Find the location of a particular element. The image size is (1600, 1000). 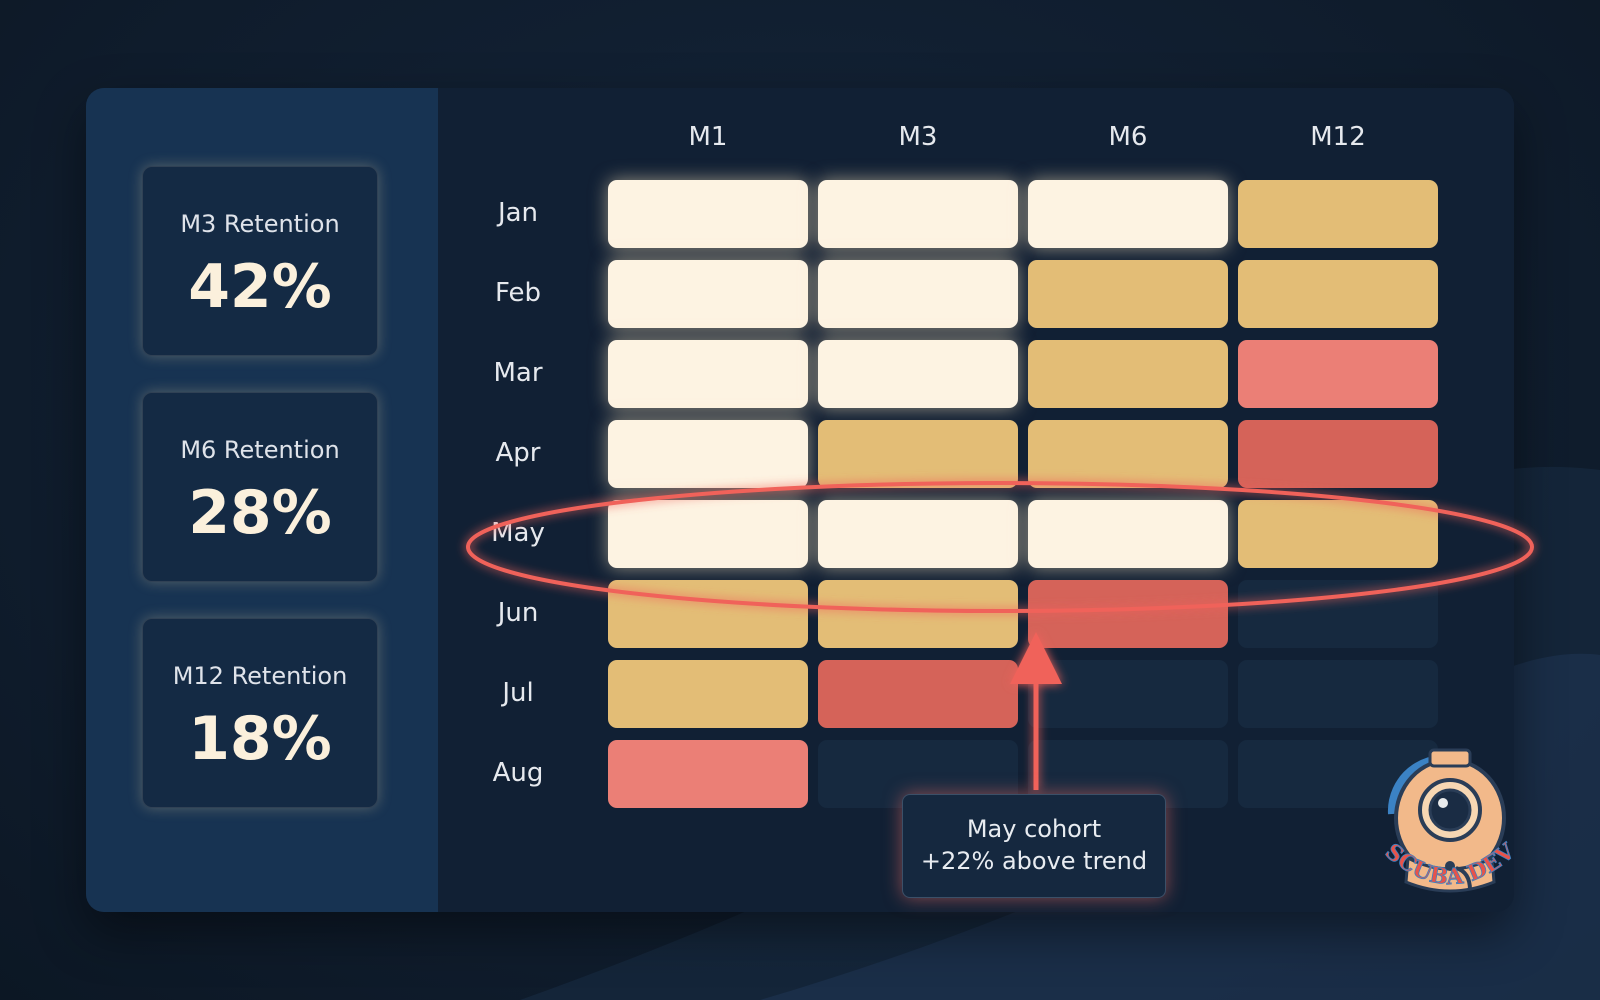

heatmap-cell-mar-m12 is located at coordinates (1338, 374).